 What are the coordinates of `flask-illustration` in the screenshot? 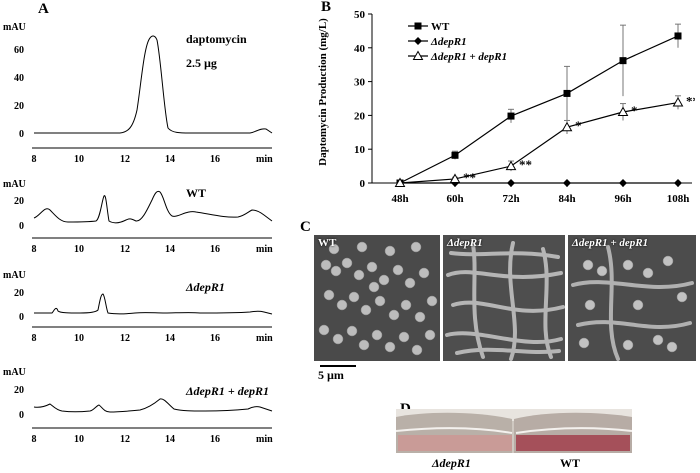 It's located at (514, 431).